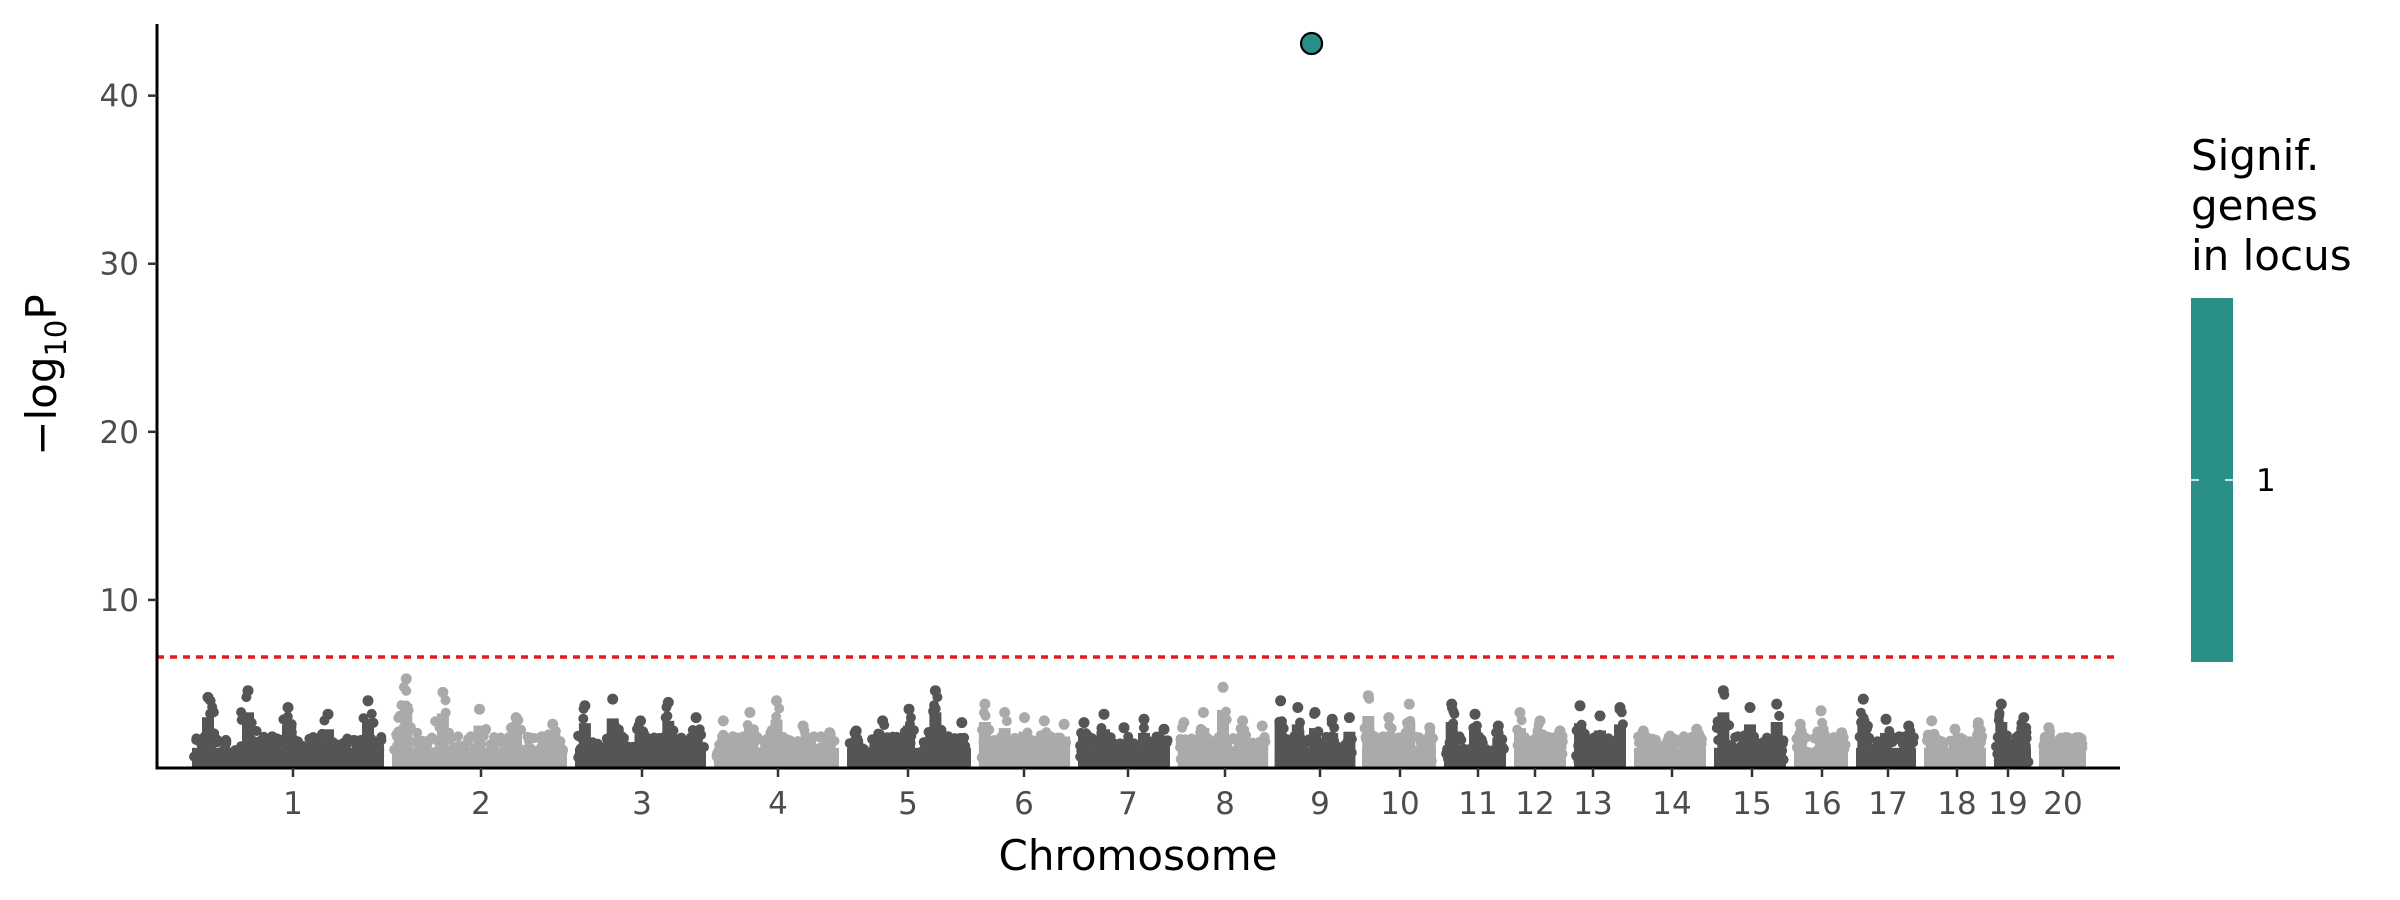 The image size is (2400, 900). I want to click on chromosome-19-points, so click(2012, 733).